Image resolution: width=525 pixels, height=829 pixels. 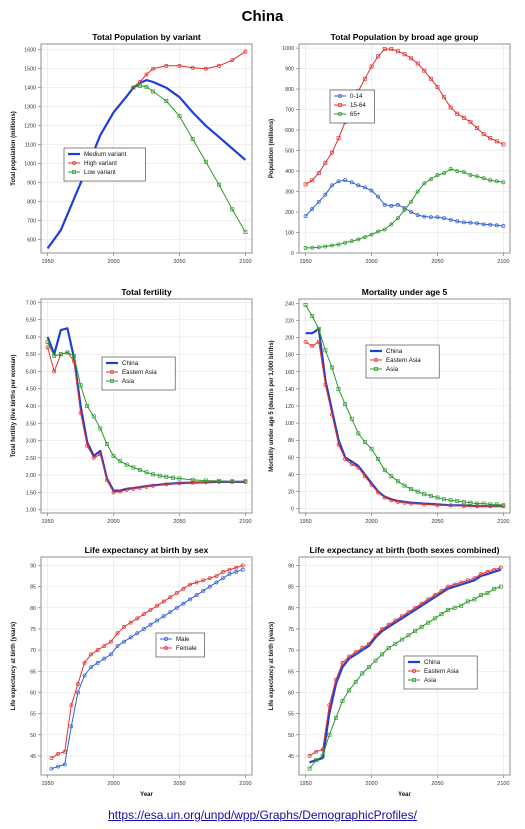 What do you see at coordinates (31, 511) in the screenshot?
I see `y-tick-label: 1.00` at bounding box center [31, 511].